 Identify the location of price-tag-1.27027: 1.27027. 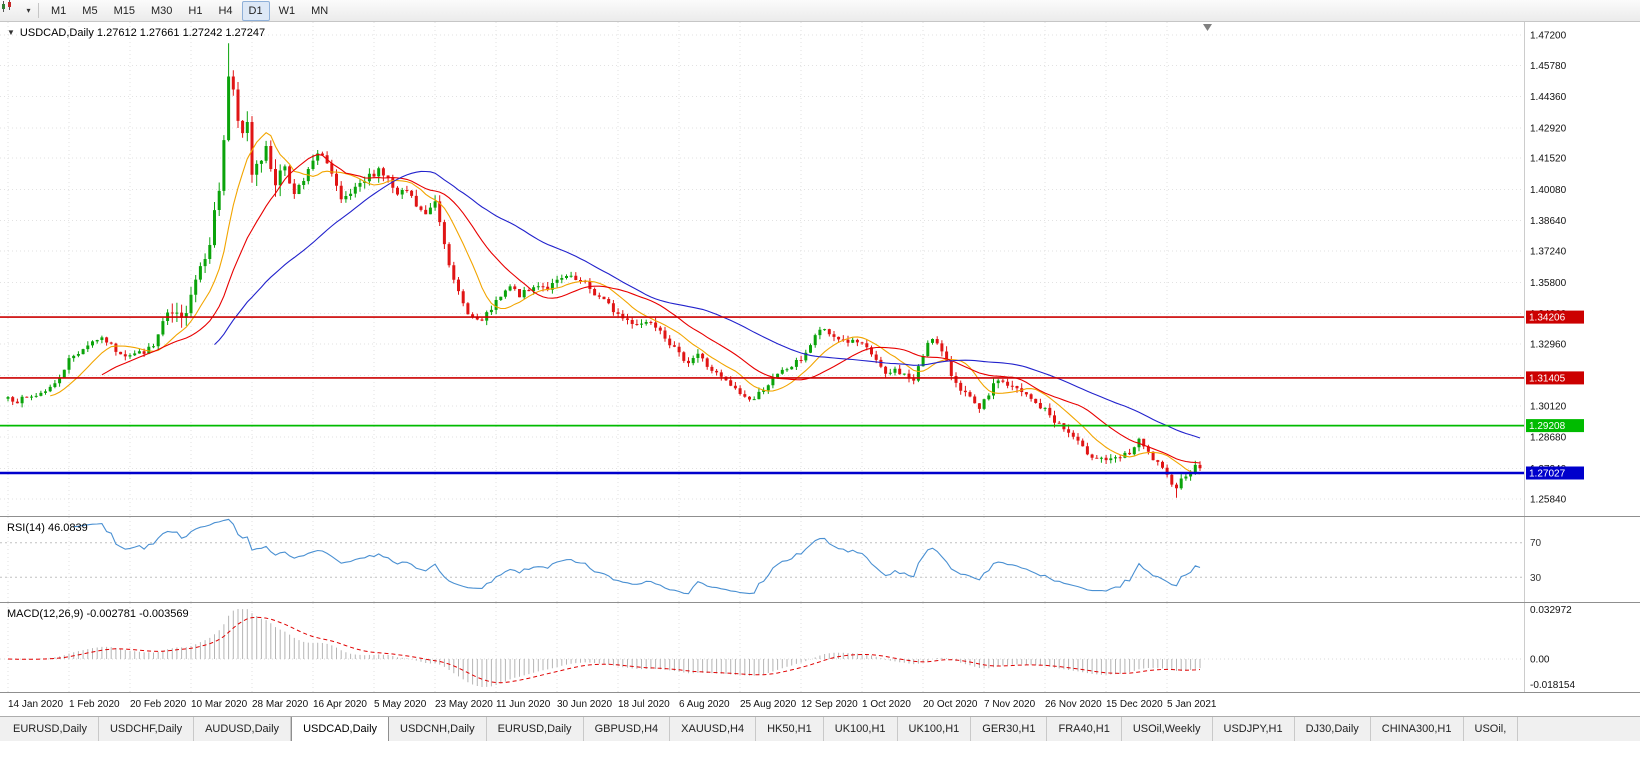
(1555, 473).